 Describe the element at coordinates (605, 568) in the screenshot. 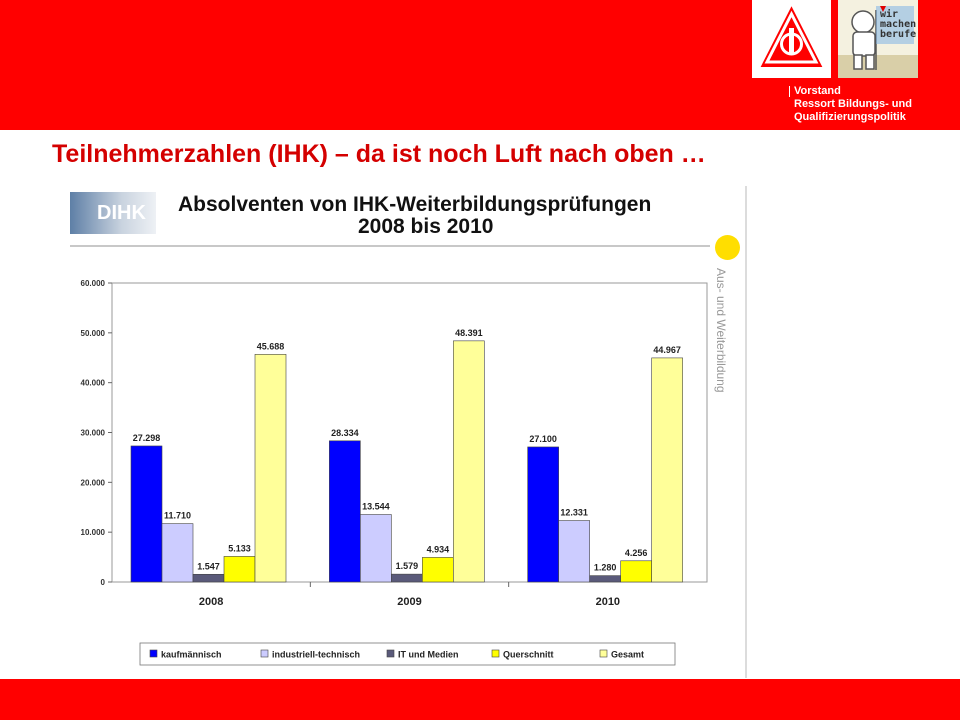

I see `data-label: 1.280` at that location.